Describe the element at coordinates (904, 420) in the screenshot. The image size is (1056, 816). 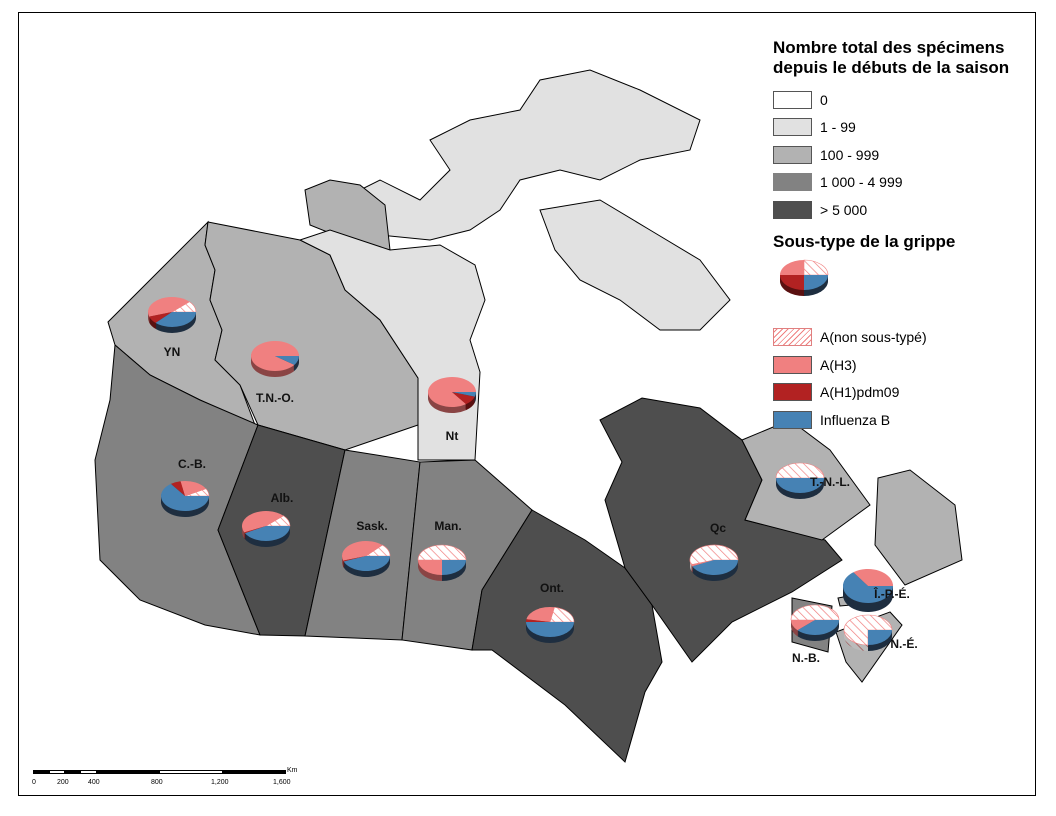
I see `legend-subtype: Influenza B` at that location.